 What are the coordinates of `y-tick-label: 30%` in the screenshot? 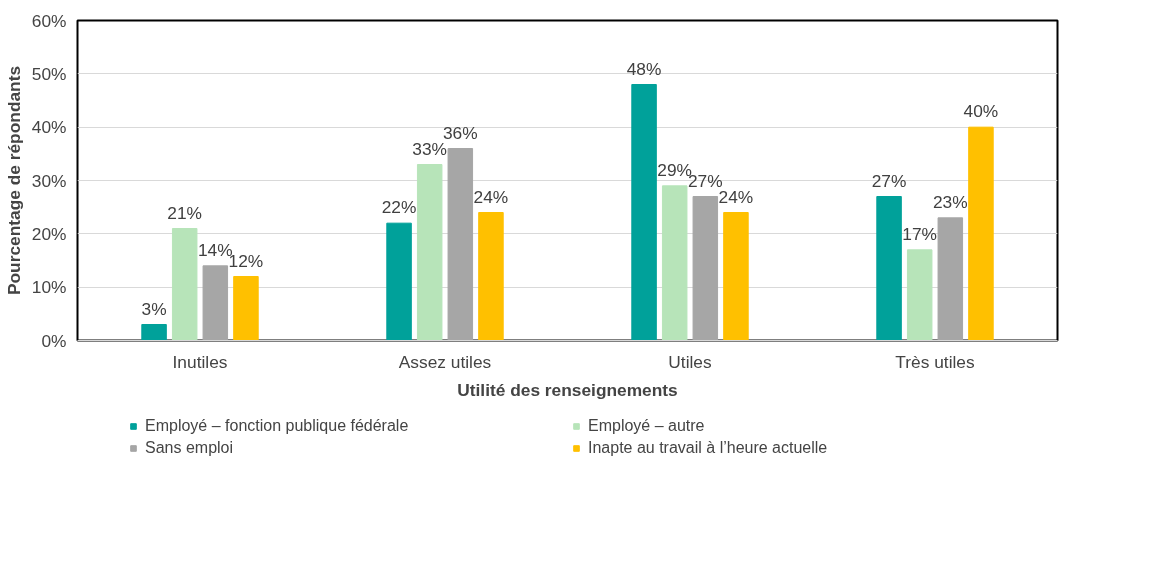 It's located at (49, 180).